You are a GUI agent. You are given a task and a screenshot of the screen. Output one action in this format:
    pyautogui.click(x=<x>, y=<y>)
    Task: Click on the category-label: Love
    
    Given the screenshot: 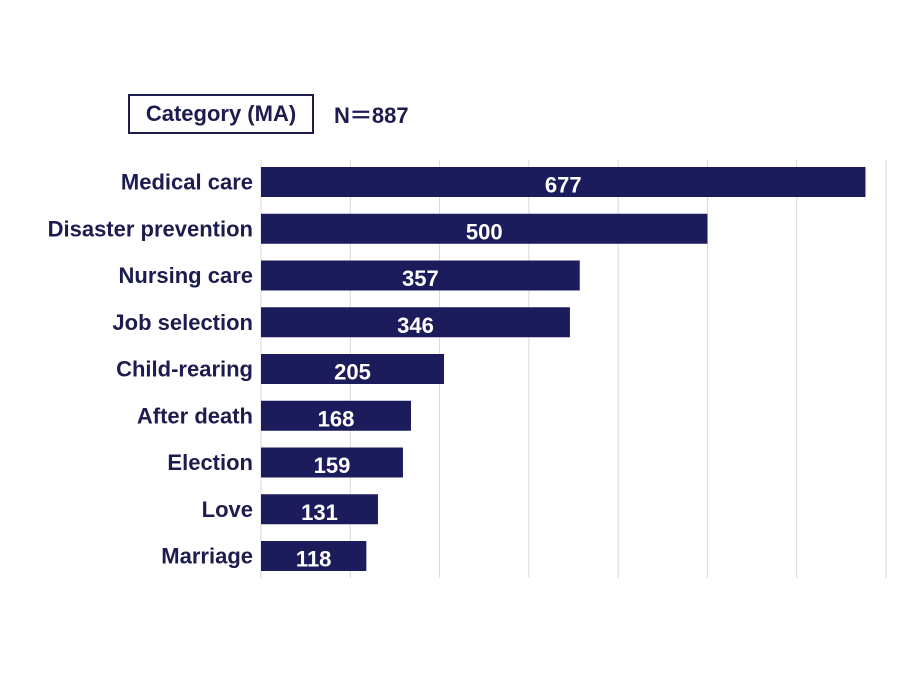 What is the action you would take?
    pyautogui.click(x=227, y=509)
    